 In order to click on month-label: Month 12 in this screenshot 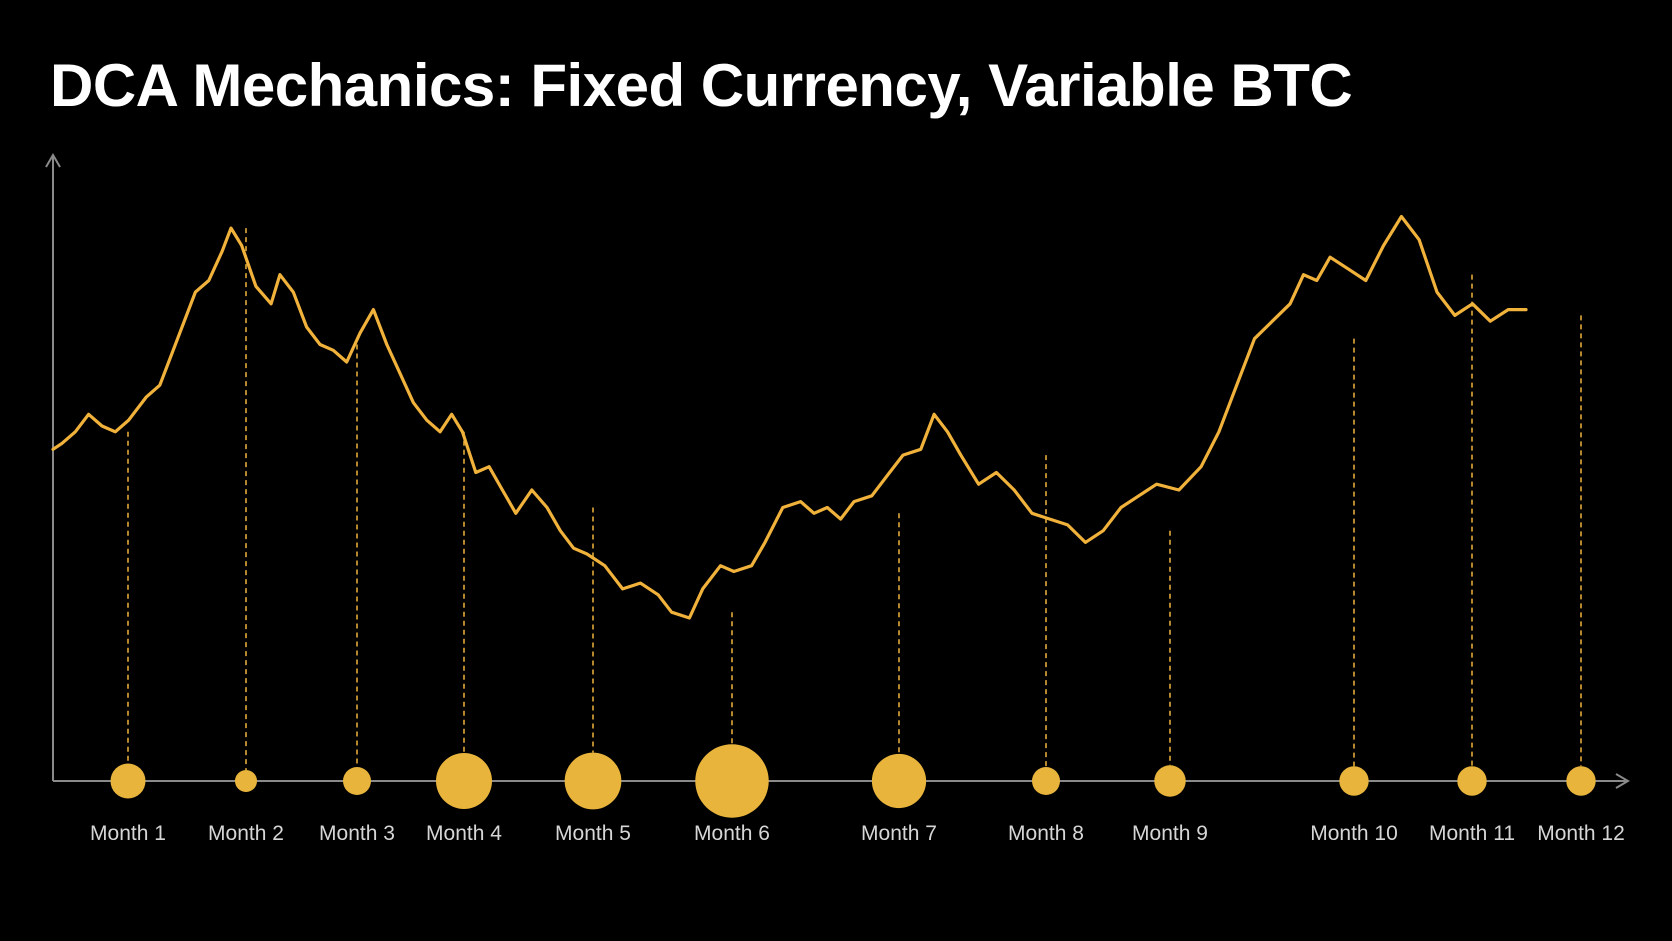, I will do `click(1581, 833)`.